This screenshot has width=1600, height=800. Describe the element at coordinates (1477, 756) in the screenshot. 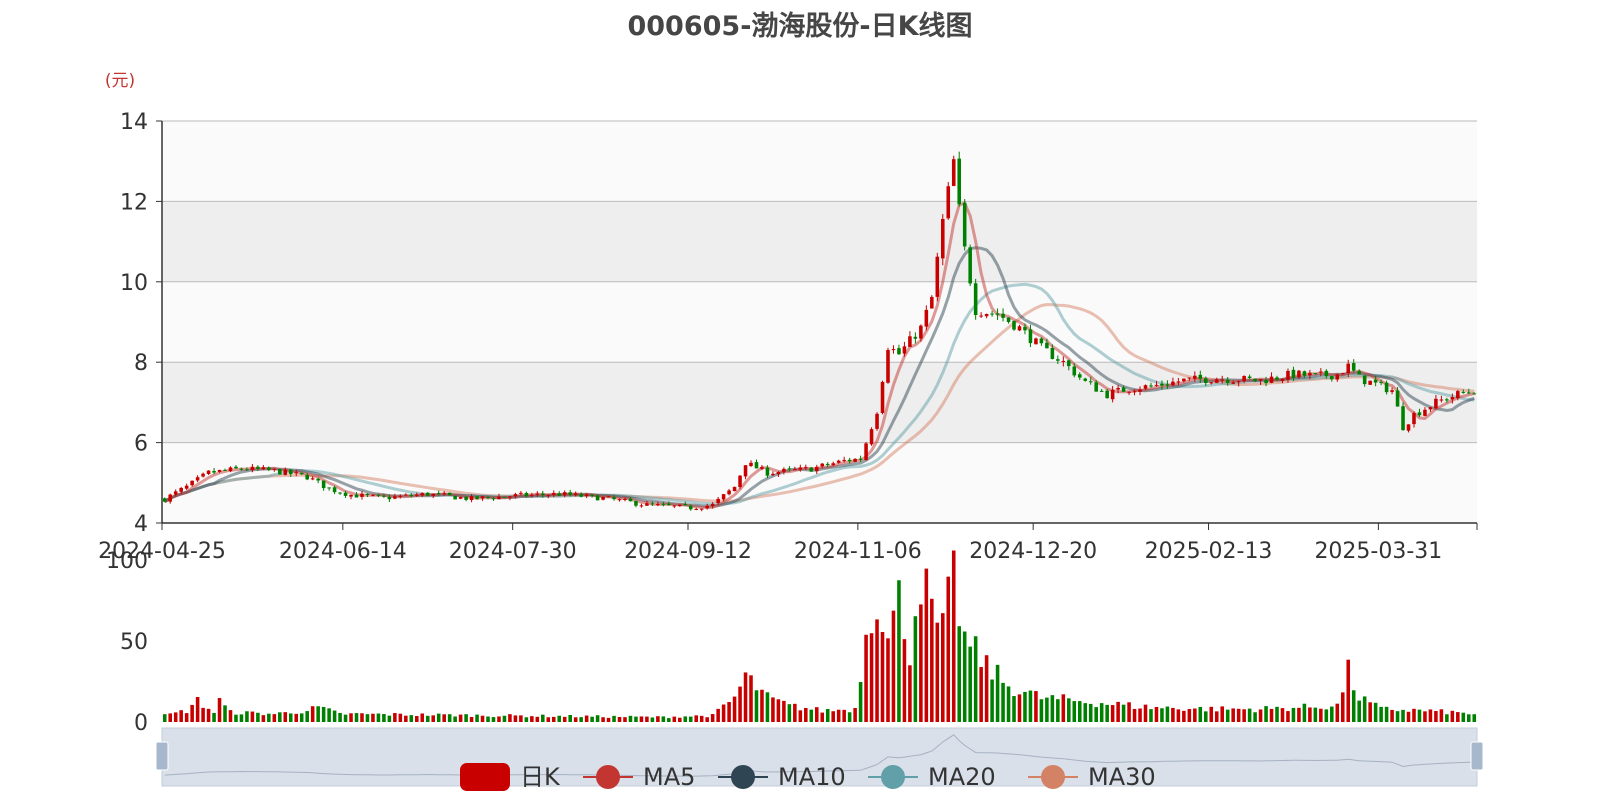

I see `zoom-handle-right` at that location.